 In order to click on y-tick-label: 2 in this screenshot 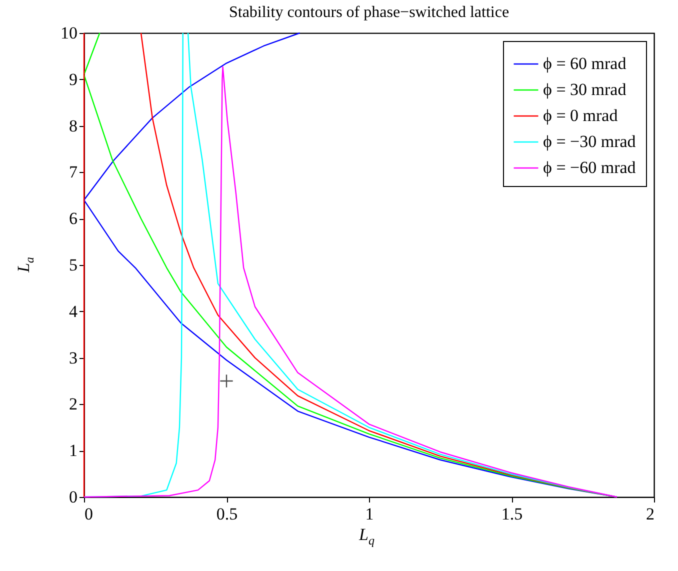, I will do `click(73, 404)`.